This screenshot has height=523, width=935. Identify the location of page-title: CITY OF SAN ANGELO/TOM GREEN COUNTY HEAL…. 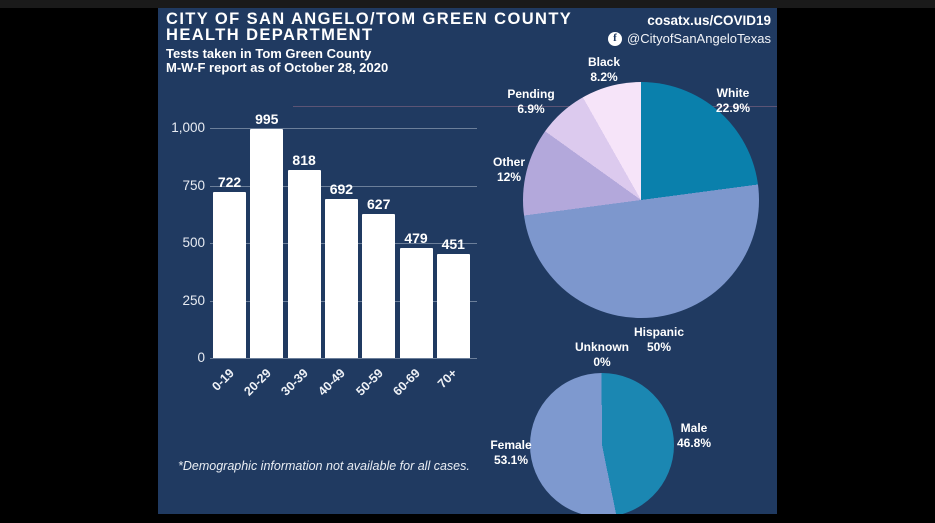
(369, 27).